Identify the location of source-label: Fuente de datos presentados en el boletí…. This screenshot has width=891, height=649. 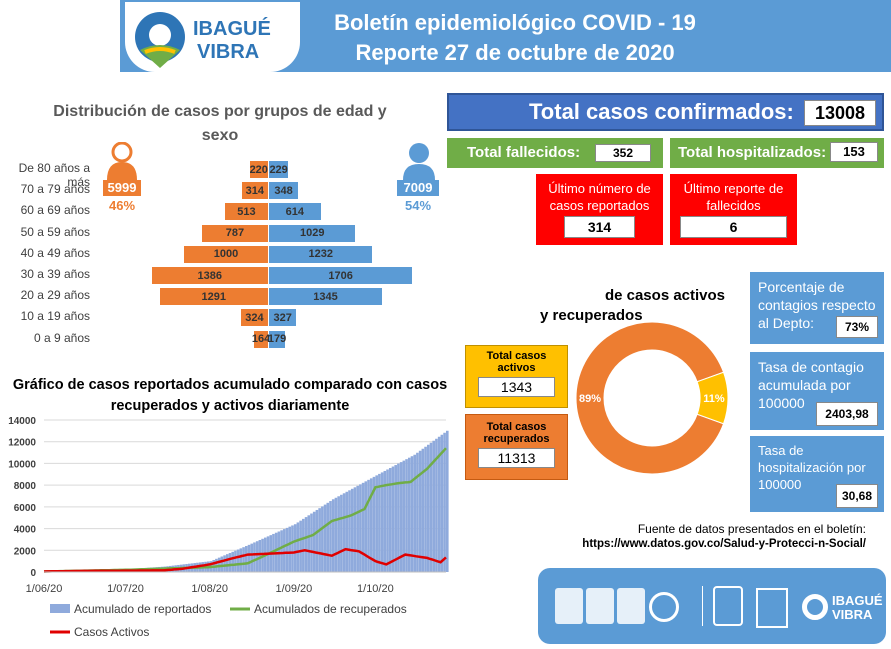
(751, 529).